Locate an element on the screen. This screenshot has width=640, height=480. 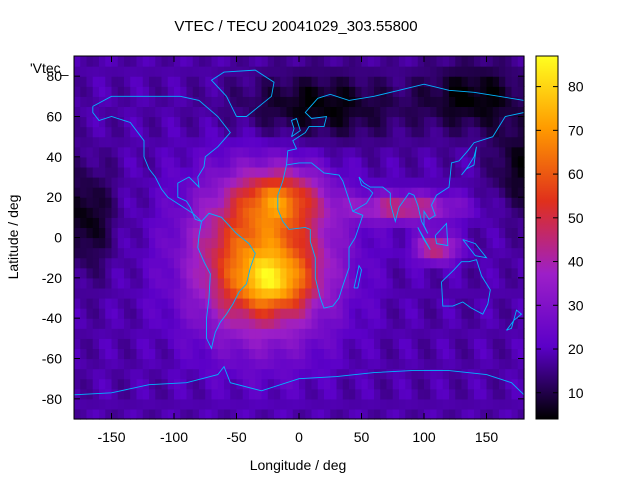
colorbar-tick-label: 10 is located at coordinates (576, 393).